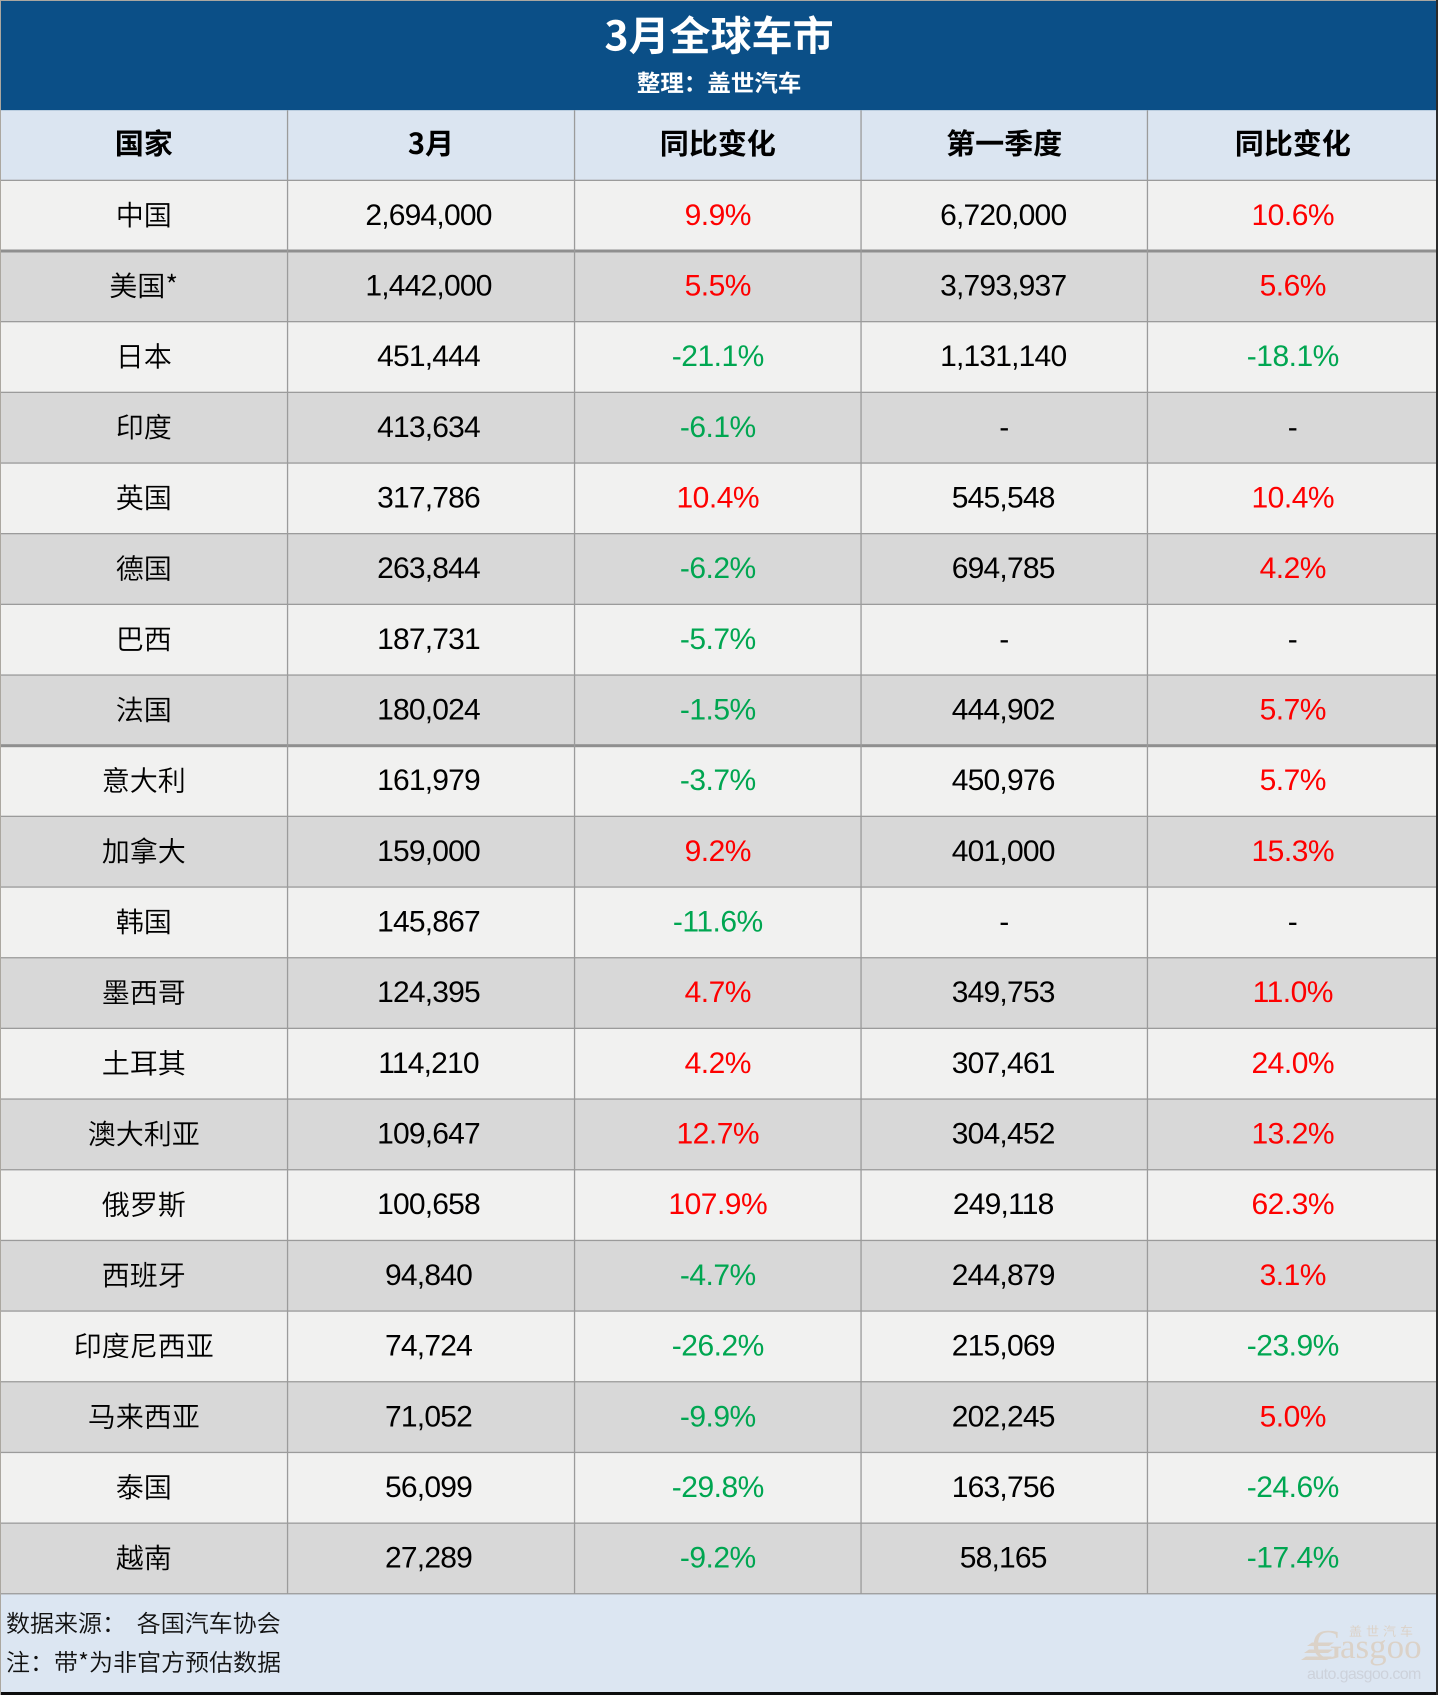 This screenshot has height=1695, width=1438. I want to click on svg-text: 3.1%, so click(1293, 1275).